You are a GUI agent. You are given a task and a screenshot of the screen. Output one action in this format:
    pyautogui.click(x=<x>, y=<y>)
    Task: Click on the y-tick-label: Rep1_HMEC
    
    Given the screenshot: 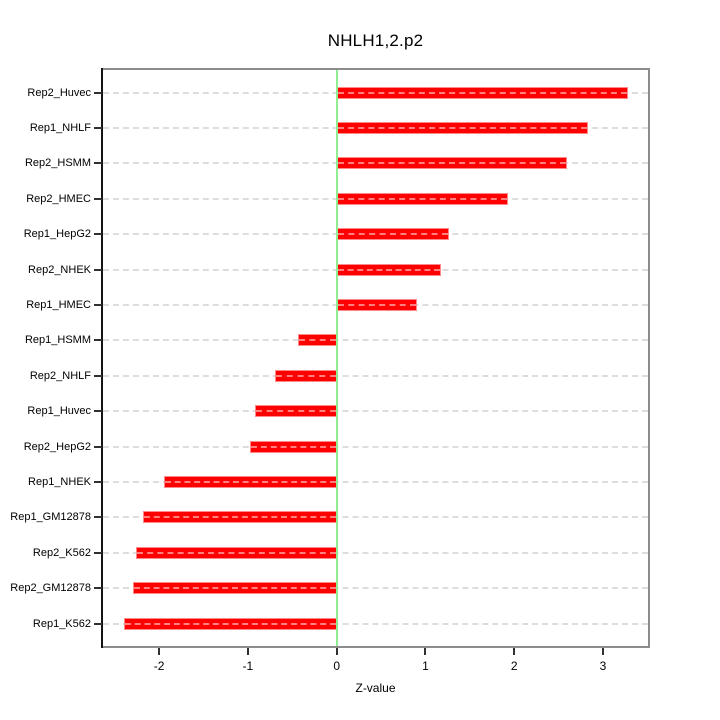 What is the action you would take?
    pyautogui.click(x=58, y=304)
    